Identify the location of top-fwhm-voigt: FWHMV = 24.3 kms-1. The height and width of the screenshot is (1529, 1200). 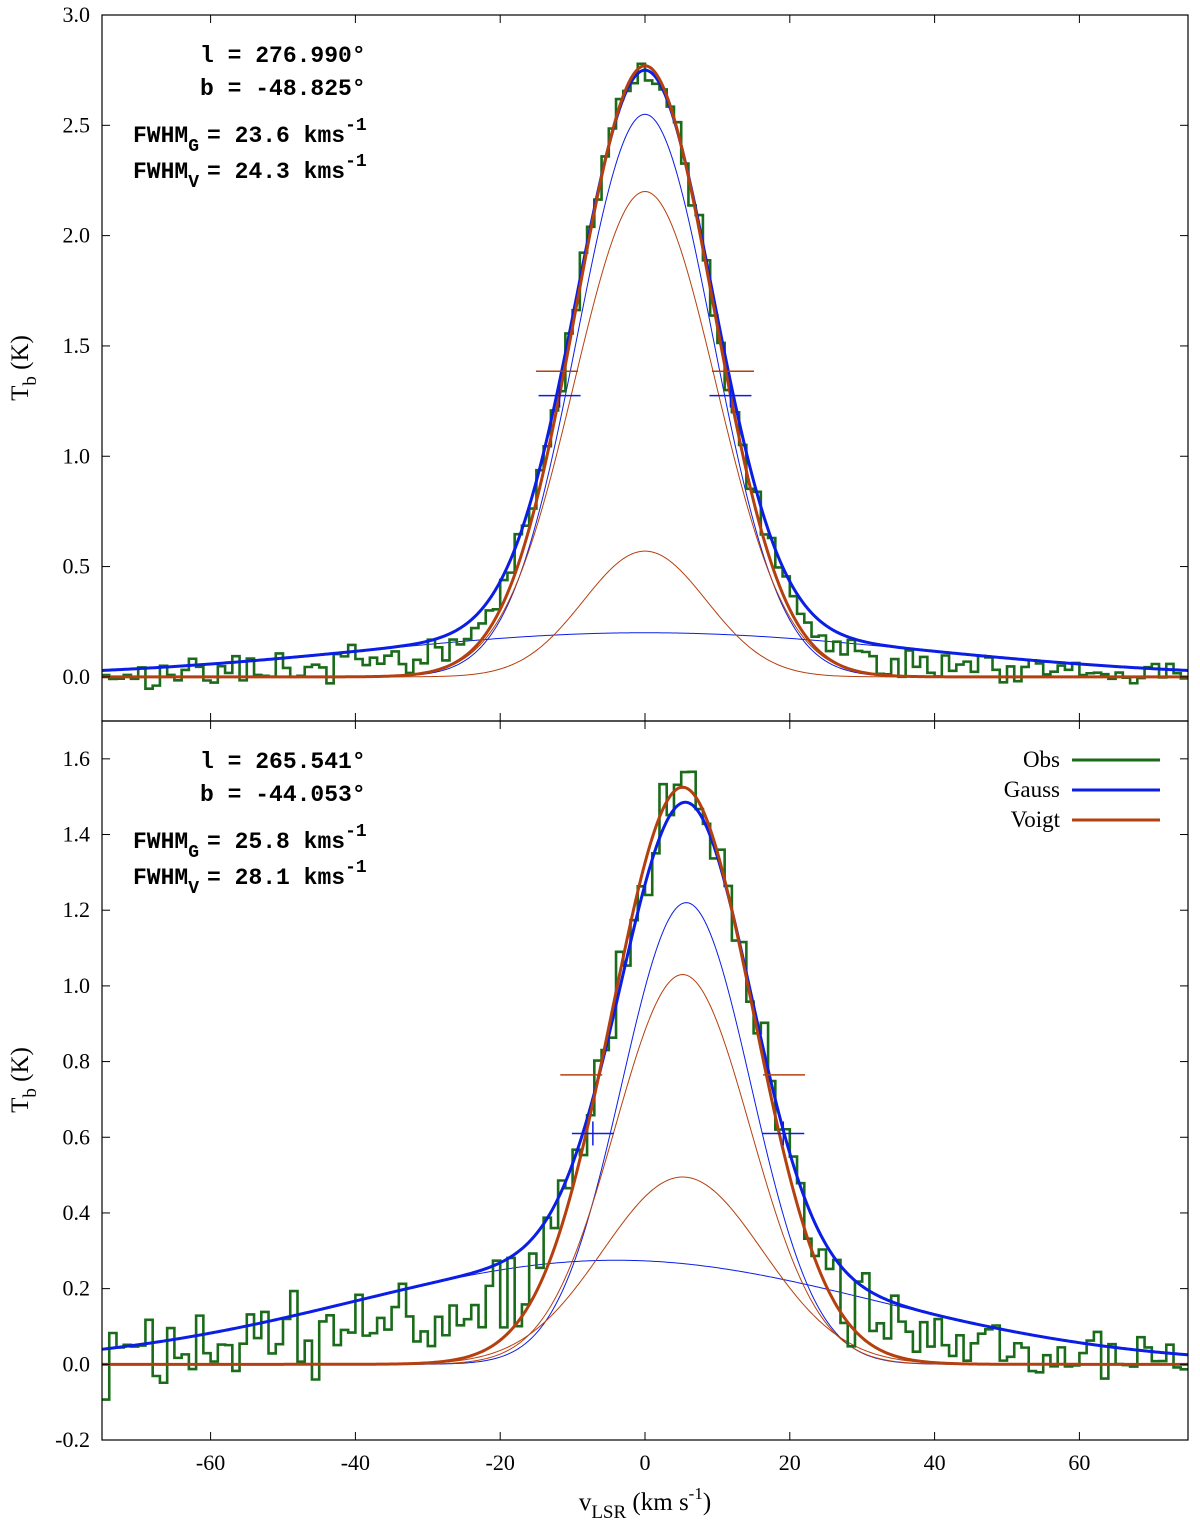
(250, 172).